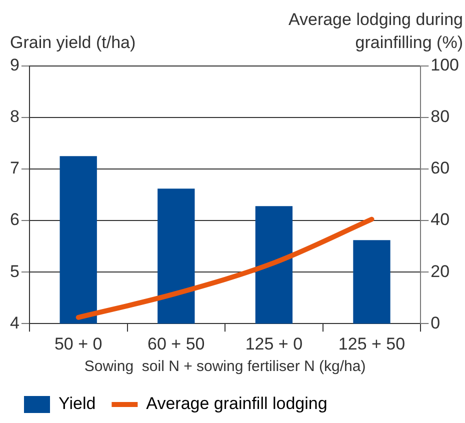 The height and width of the screenshot is (423, 465). I want to click on y2-axis-title: Average lodging during grainfilling (%), so click(375, 31).